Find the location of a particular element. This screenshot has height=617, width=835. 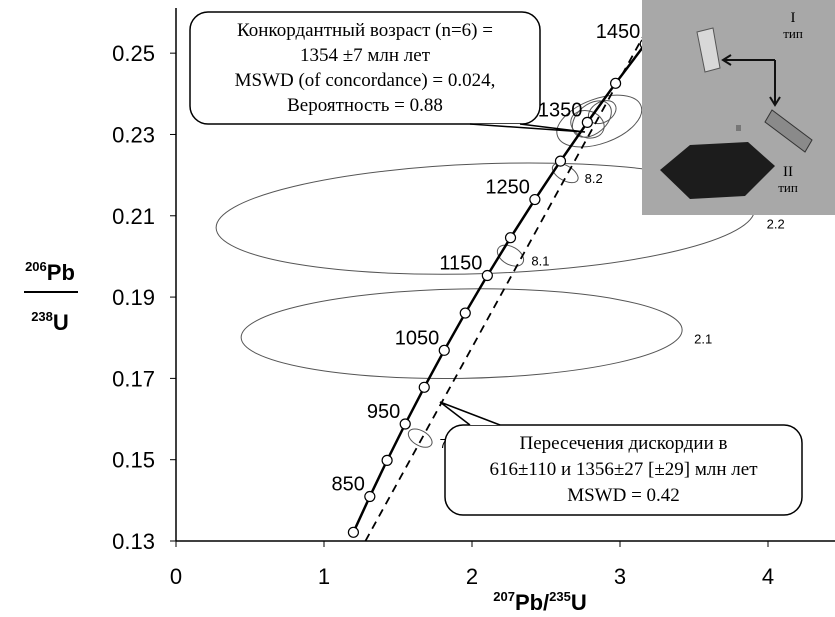

annotation-line: MSWD = 0.42 is located at coordinates (623, 495).